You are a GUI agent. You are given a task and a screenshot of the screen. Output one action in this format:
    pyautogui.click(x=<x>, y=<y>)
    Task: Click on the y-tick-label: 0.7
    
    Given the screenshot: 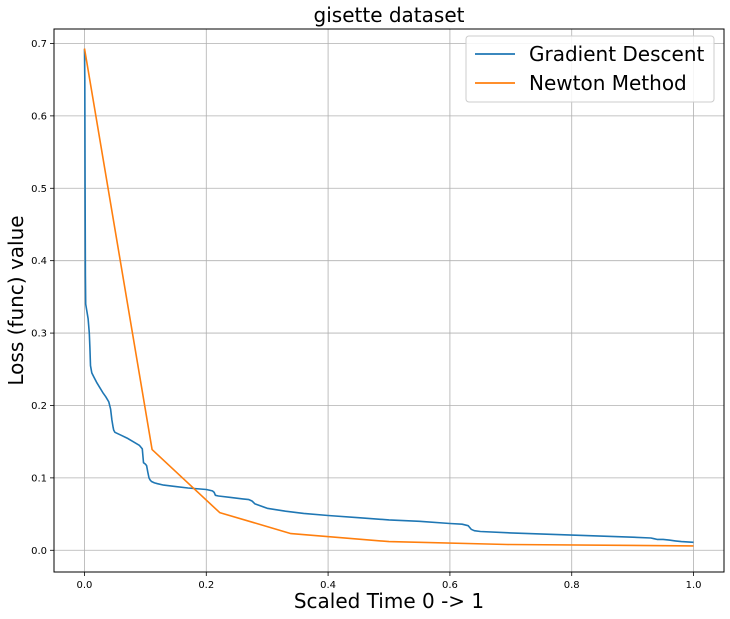 What is the action you would take?
    pyautogui.click(x=39, y=44)
    